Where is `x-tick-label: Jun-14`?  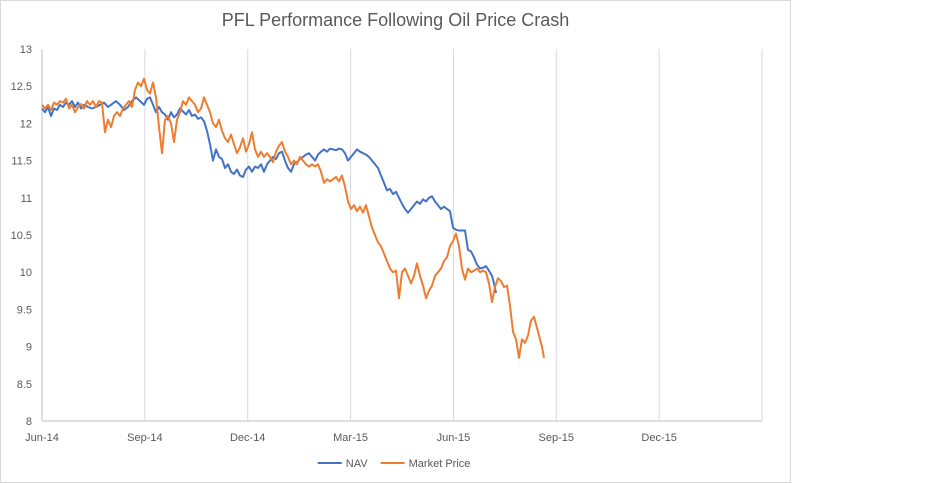 x-tick-label: Jun-14 is located at coordinates (42, 438).